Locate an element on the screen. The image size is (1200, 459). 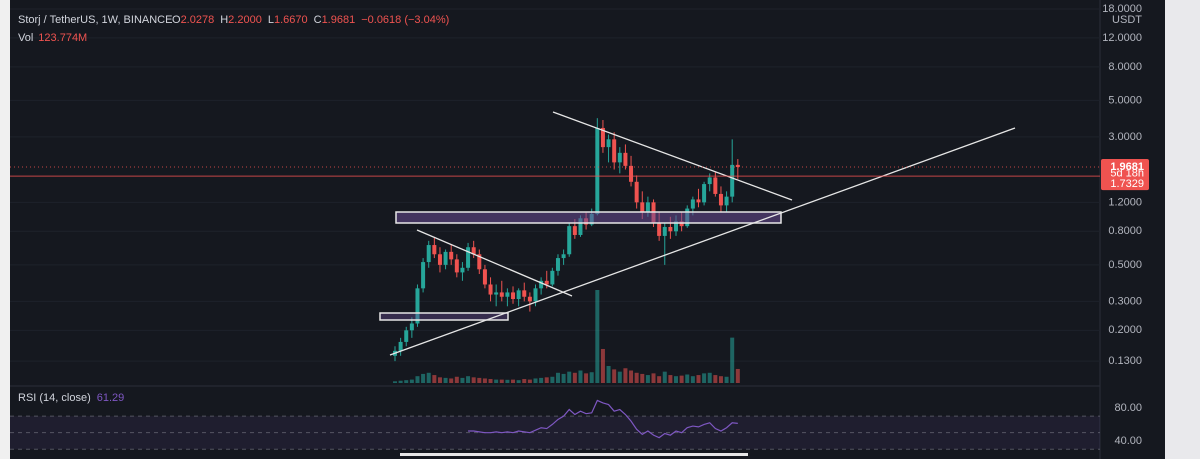
countdown: 5d 18h is located at coordinates (1127, 173).